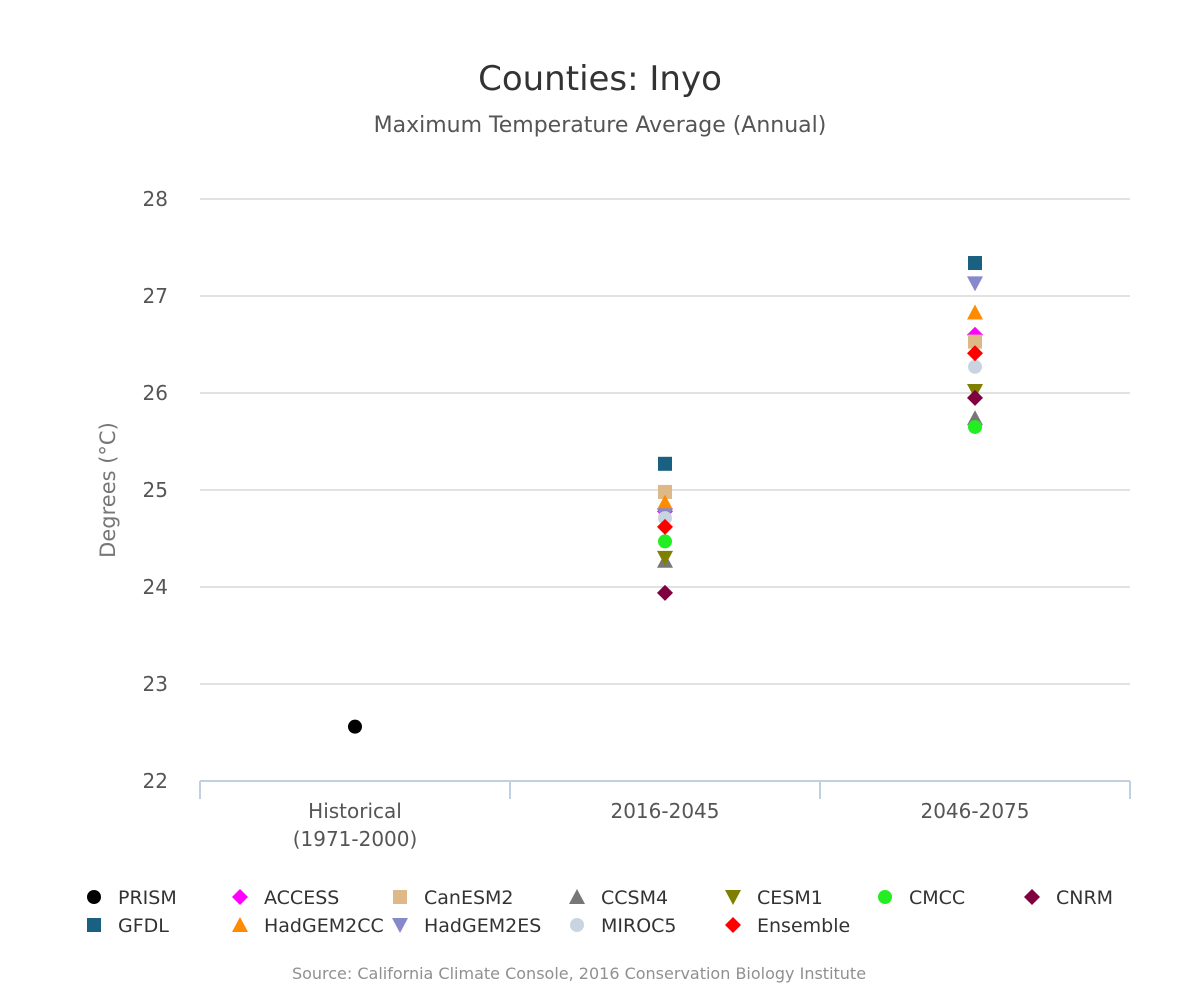 The height and width of the screenshot is (1000, 1200). Describe the element at coordinates (324, 926) in the screenshot. I see `legend-label: HadGEM2CC` at that location.